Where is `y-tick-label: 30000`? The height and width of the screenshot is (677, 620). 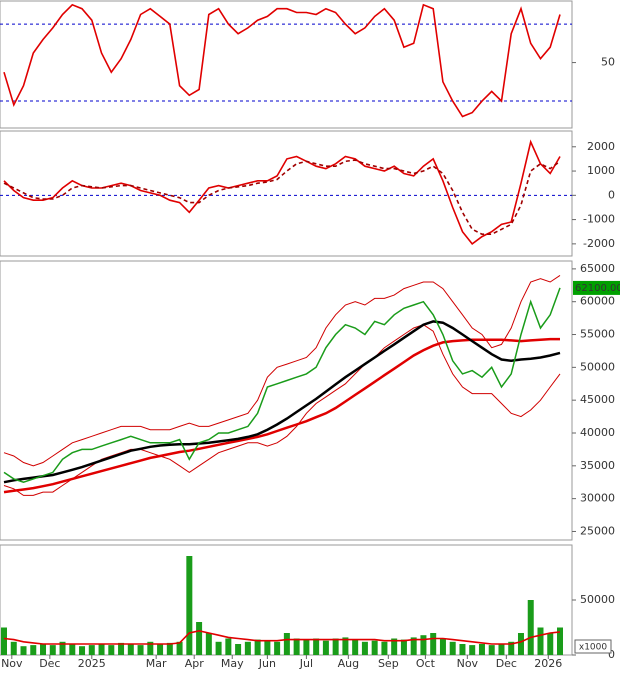 y-tick-label: 30000 is located at coordinates (597, 498).